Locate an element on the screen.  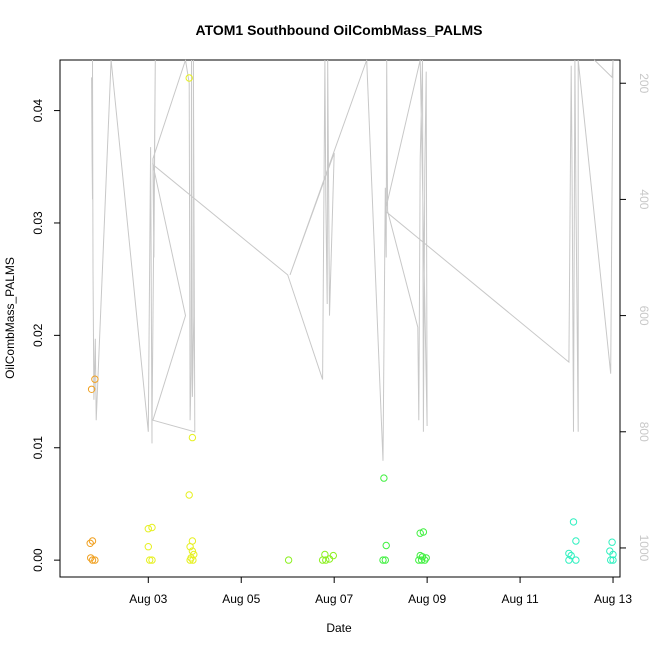
x-tick-label: Aug 13 is located at coordinates (613, 599).